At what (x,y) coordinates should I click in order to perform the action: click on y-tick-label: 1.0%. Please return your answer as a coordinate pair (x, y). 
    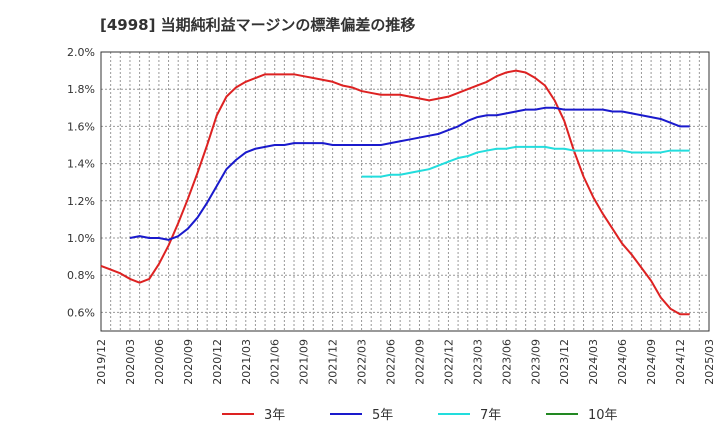
    Looking at the image, I should click on (81, 238).